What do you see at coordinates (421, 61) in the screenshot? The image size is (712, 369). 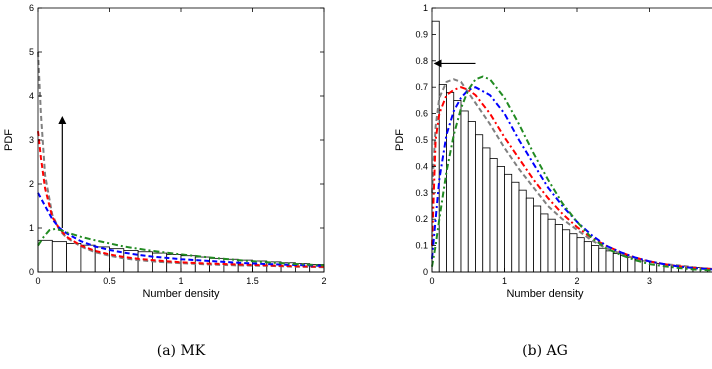 I see `y-tick-label: 0.8` at bounding box center [421, 61].